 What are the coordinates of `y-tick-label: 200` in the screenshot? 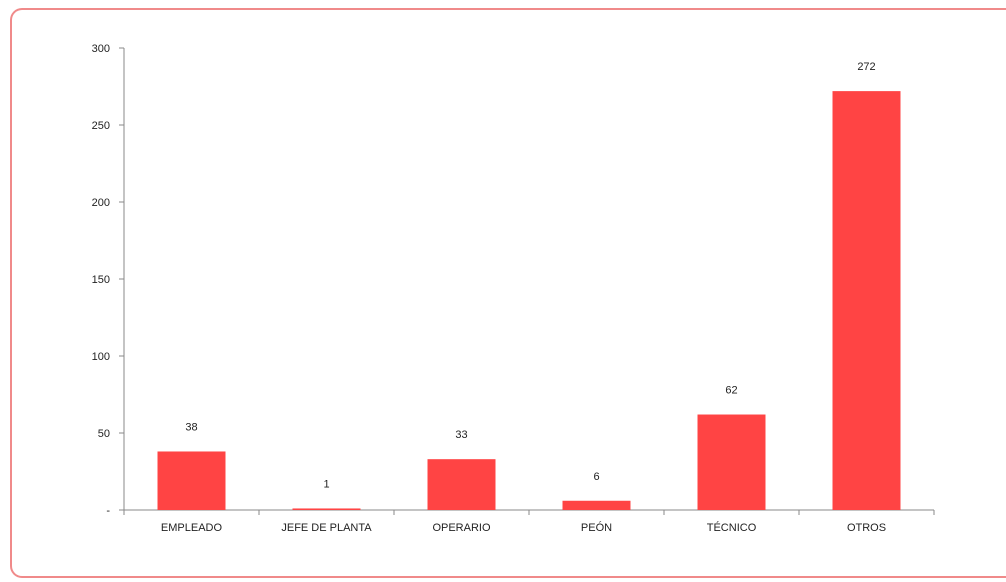 It's located at (101, 203).